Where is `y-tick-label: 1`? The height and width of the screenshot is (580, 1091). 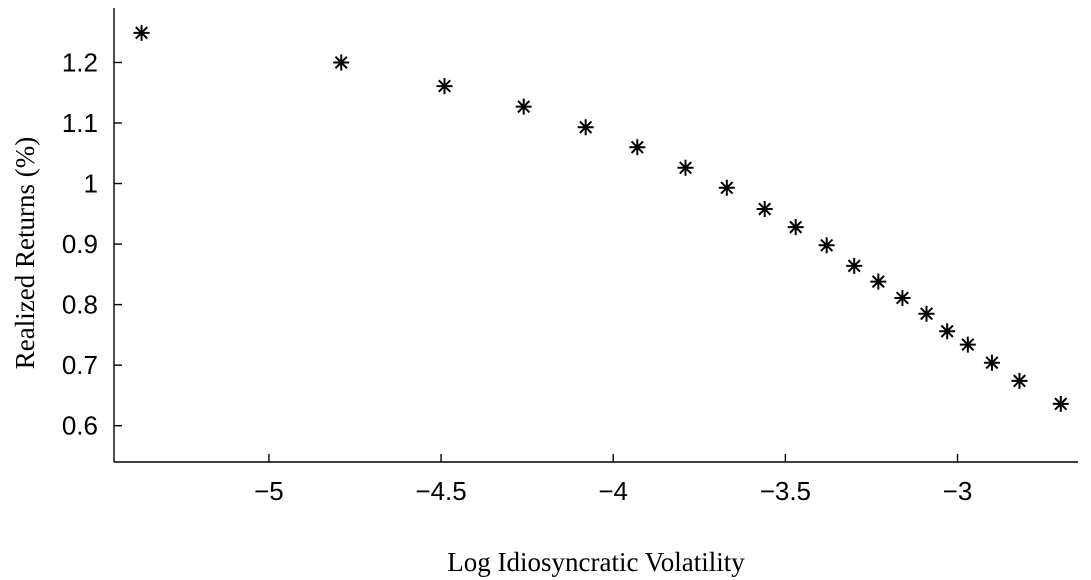 y-tick-label: 1 is located at coordinates (91, 184).